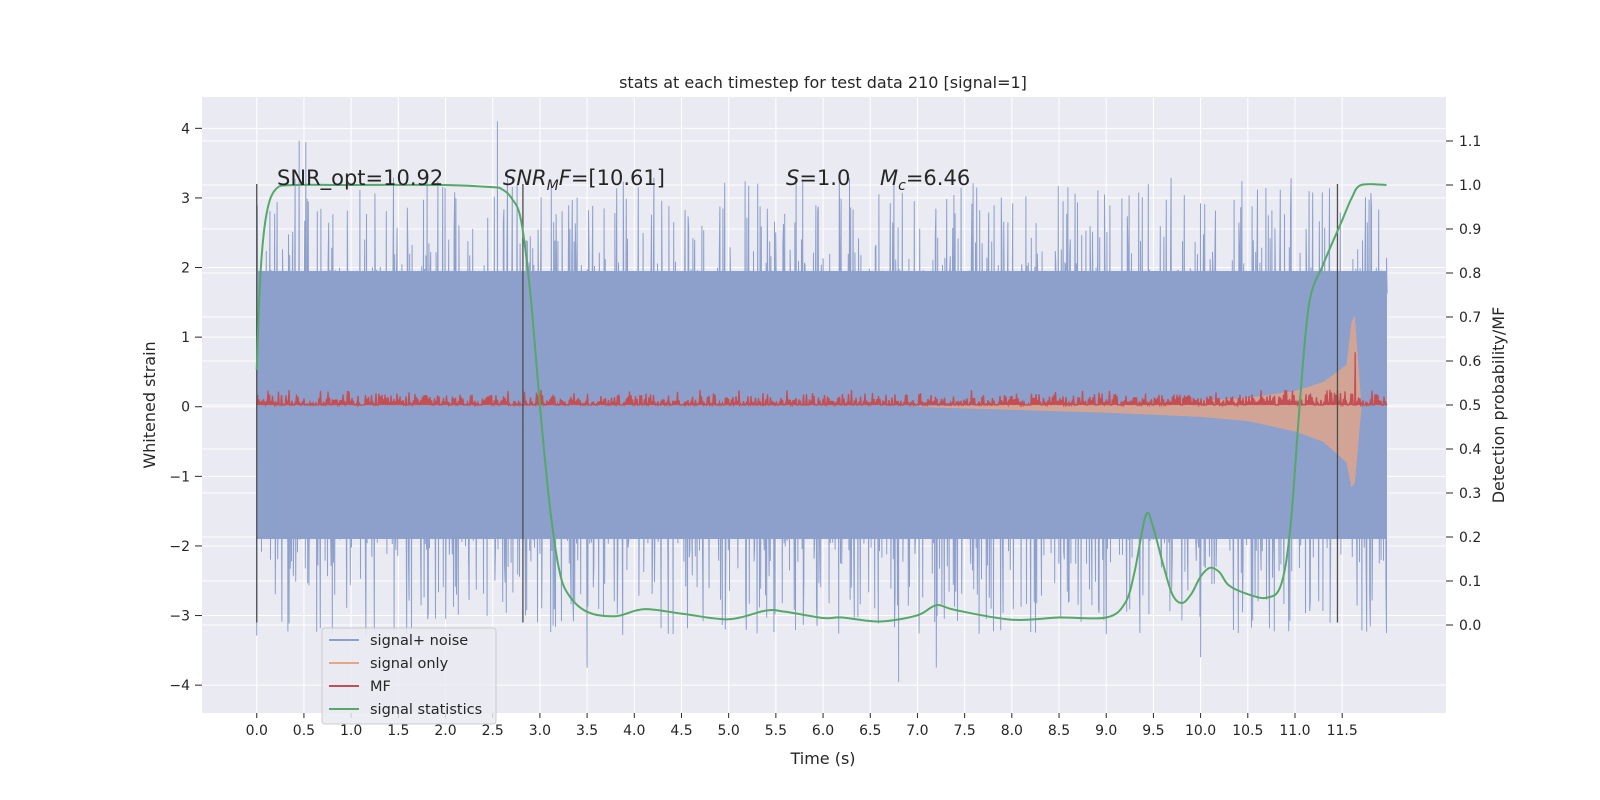 Image resolution: width=1600 pixels, height=800 pixels. Describe the element at coordinates (1247, 731) in the screenshot. I see `x-tick-label: 10.5` at that location.